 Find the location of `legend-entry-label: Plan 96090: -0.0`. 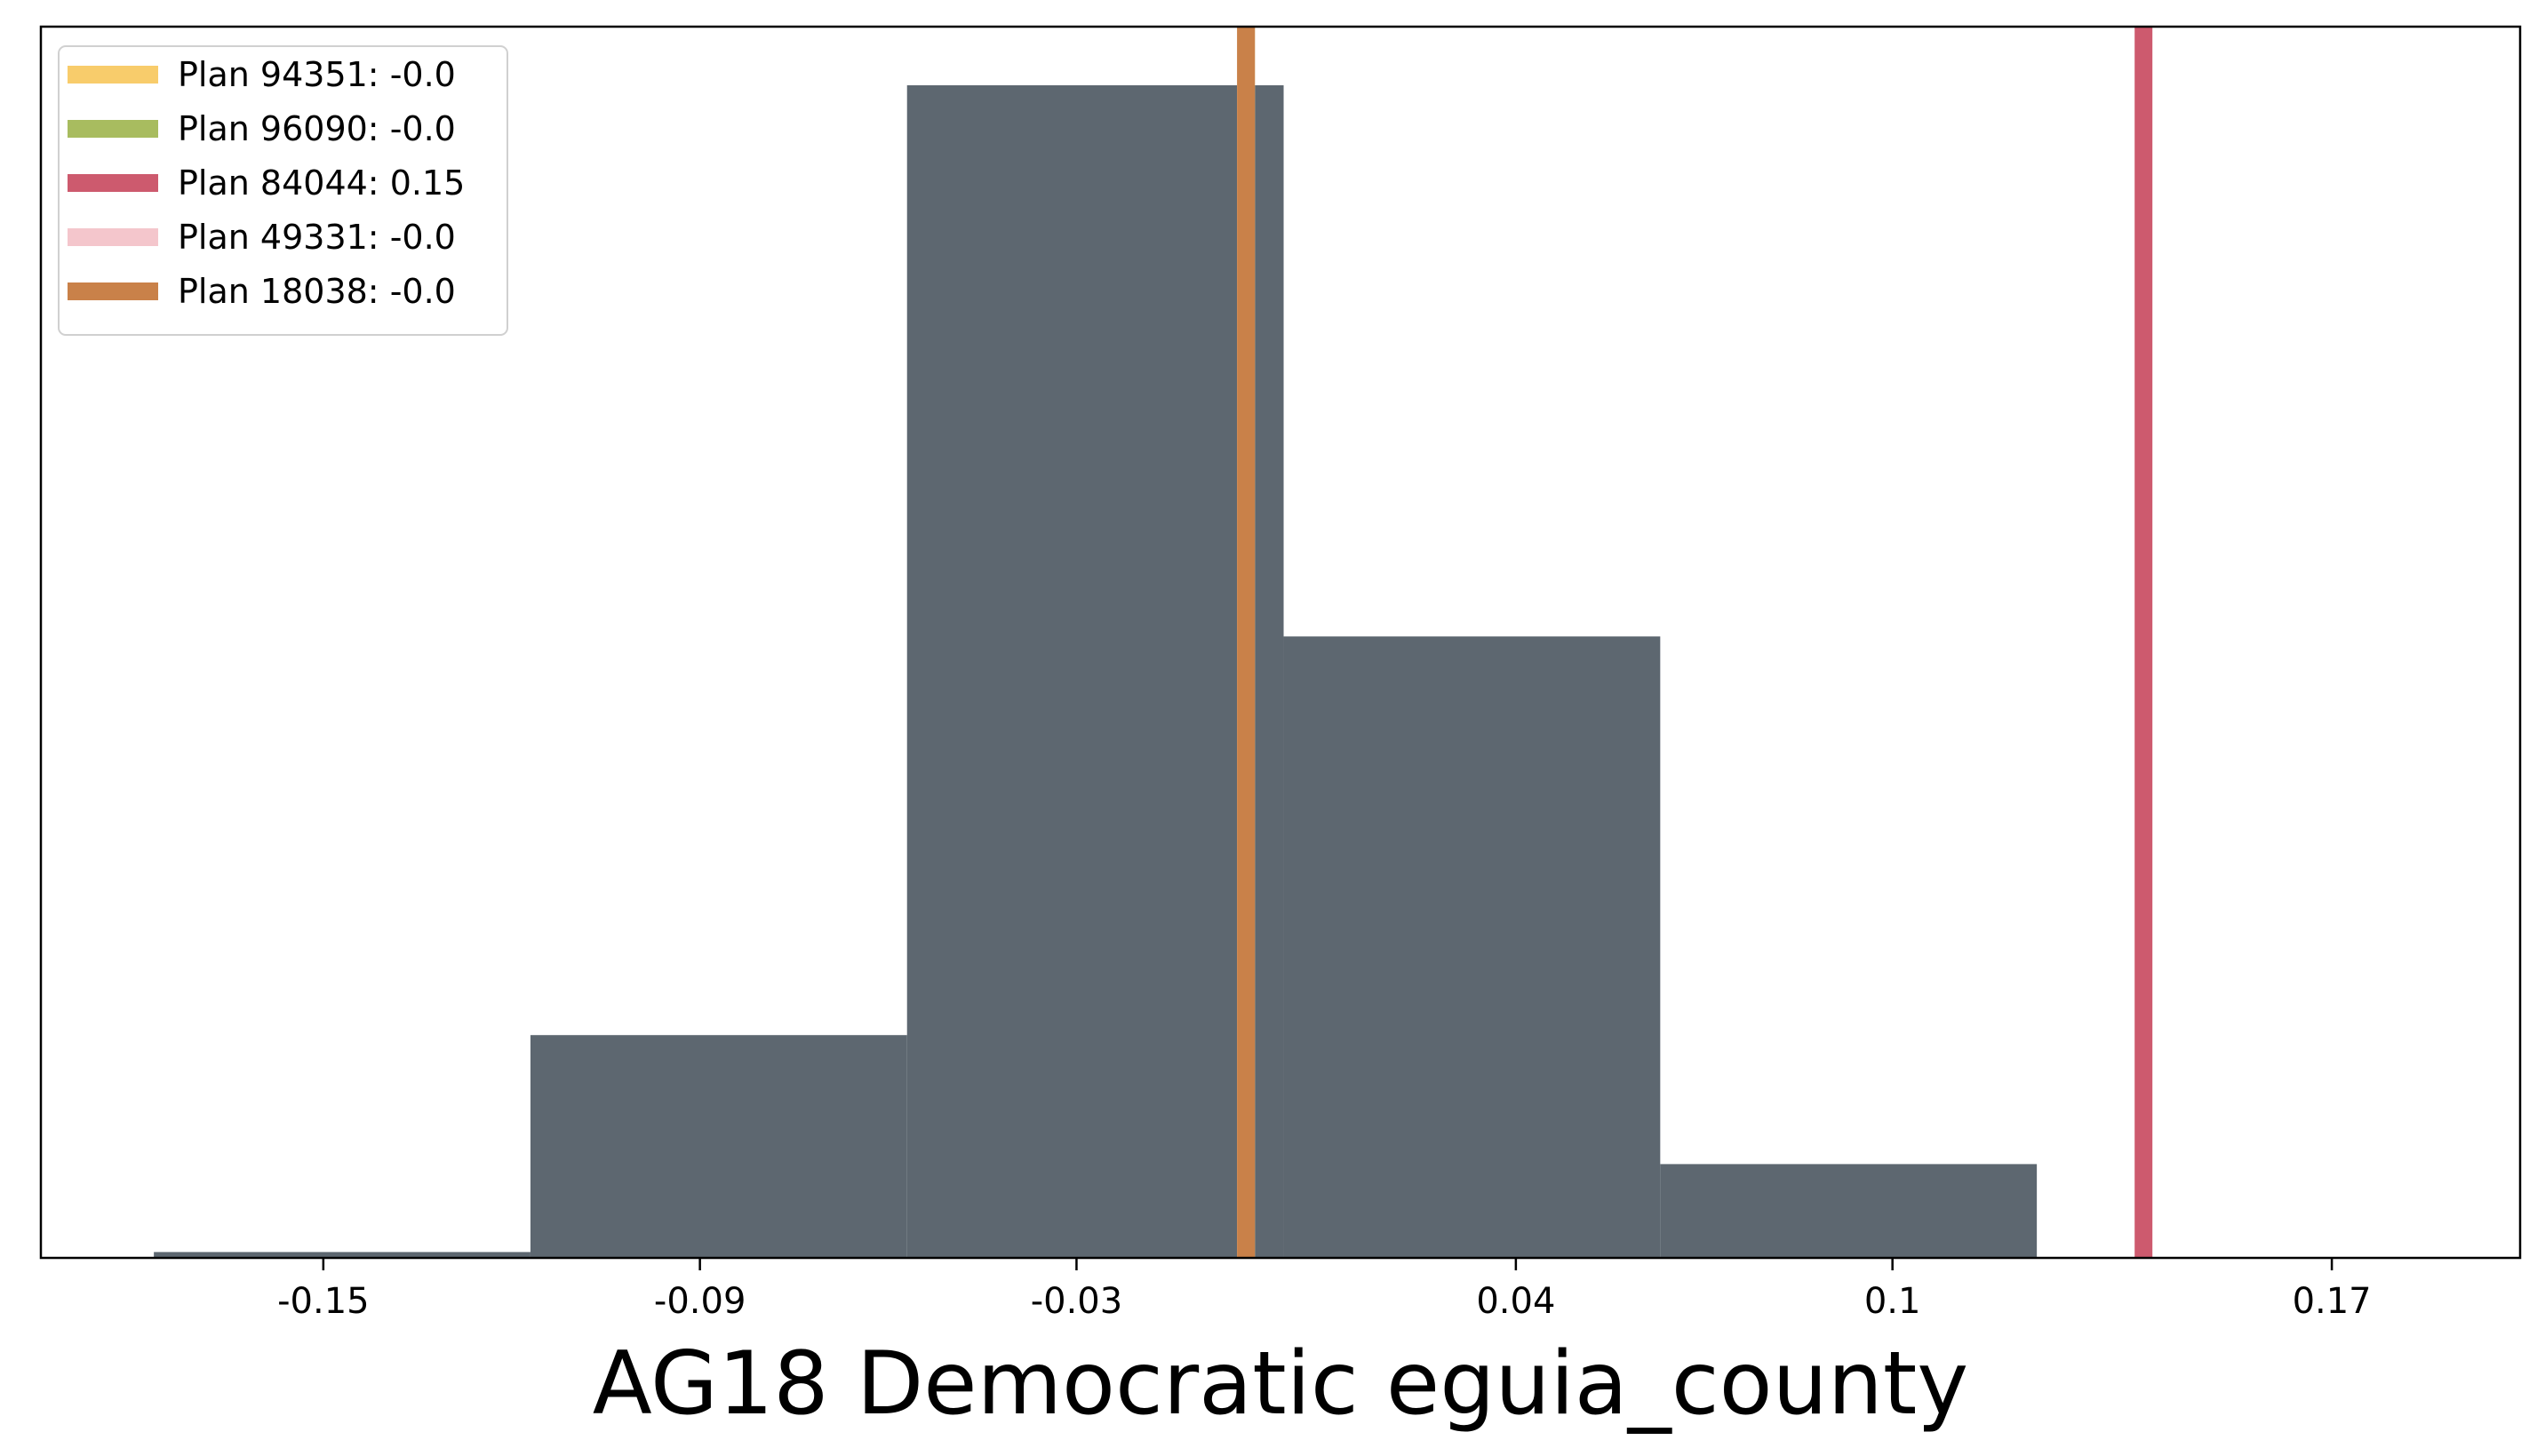

legend-entry-label: Plan 96090: -0.0 is located at coordinates (317, 128).